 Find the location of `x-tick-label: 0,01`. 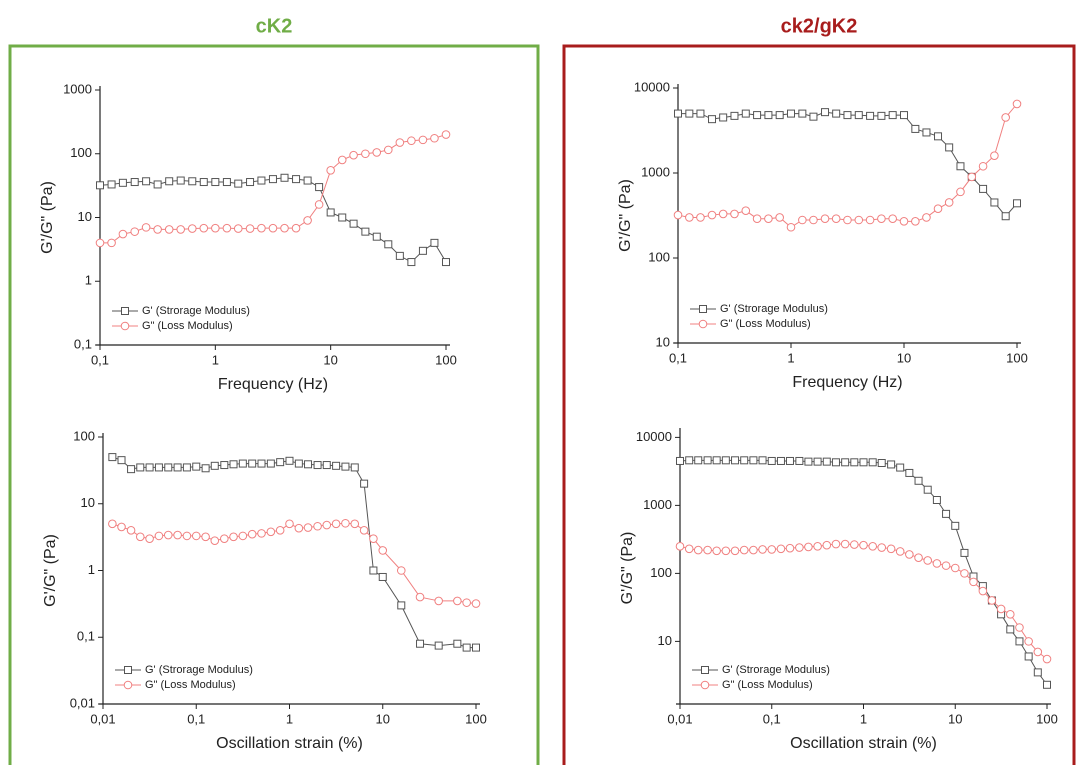

x-tick-label: 0,01 is located at coordinates (102, 718).